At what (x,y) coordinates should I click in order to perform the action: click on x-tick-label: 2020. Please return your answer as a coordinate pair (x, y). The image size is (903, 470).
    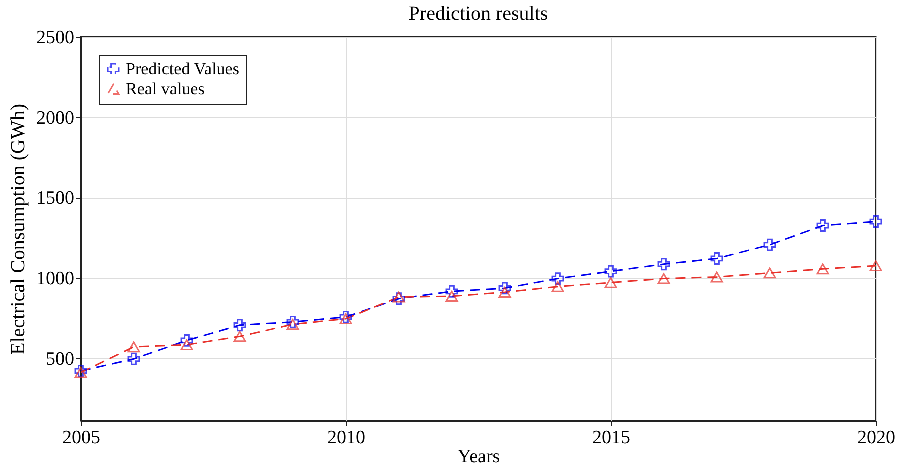
    Looking at the image, I should click on (877, 438).